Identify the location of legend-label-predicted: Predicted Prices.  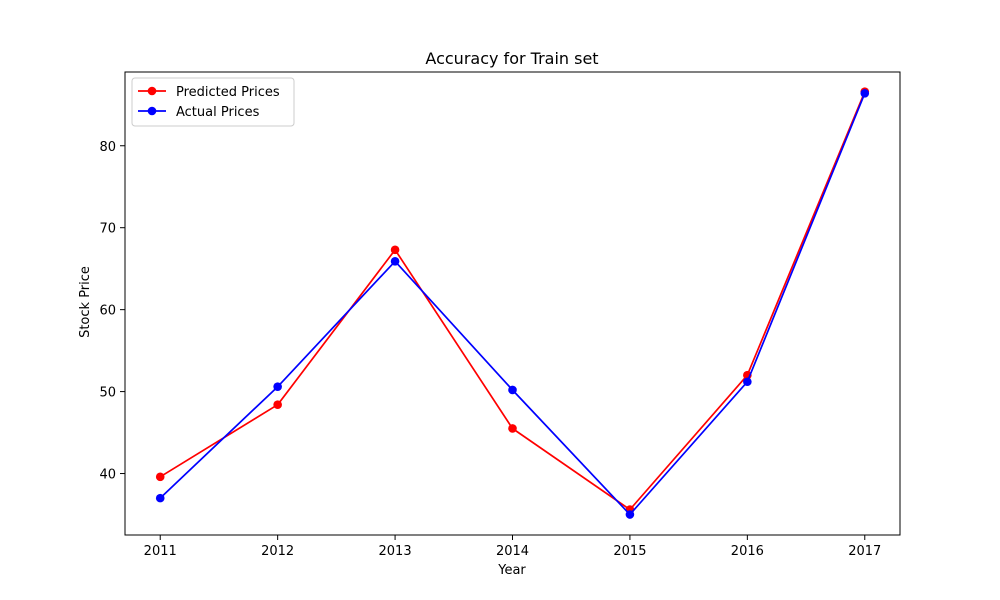
(228, 92).